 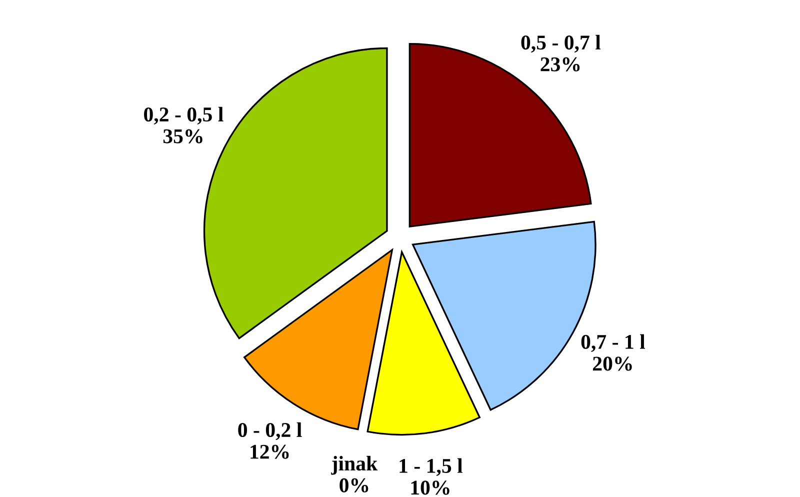 I want to click on text: 0%, so click(x=354, y=485).